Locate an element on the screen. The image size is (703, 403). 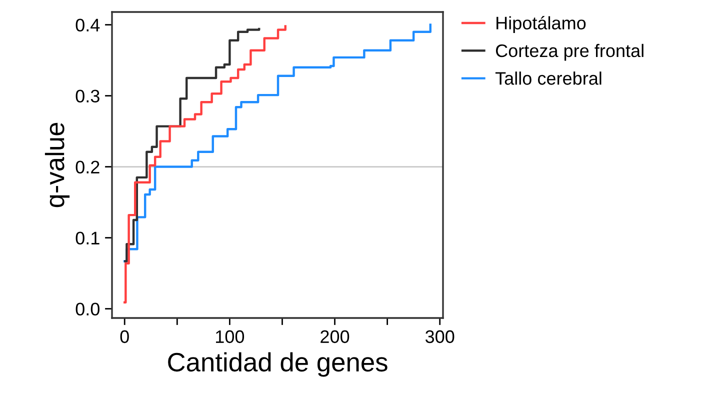
y-tick-label: 0.4 is located at coordinates (88, 25).